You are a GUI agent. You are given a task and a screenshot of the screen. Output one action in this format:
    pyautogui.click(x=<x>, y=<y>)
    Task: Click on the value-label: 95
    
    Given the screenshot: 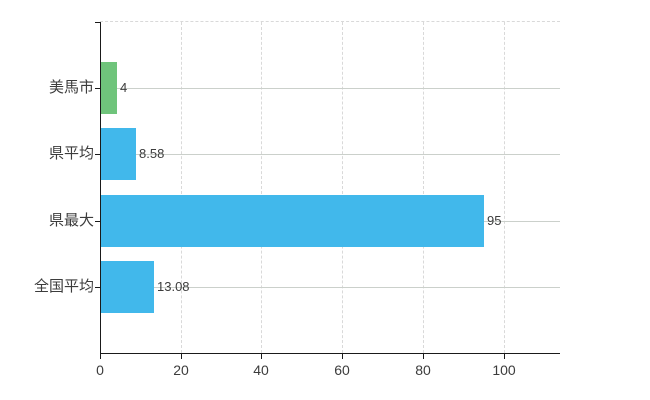 What is the action you would take?
    pyautogui.click(x=494, y=220)
    